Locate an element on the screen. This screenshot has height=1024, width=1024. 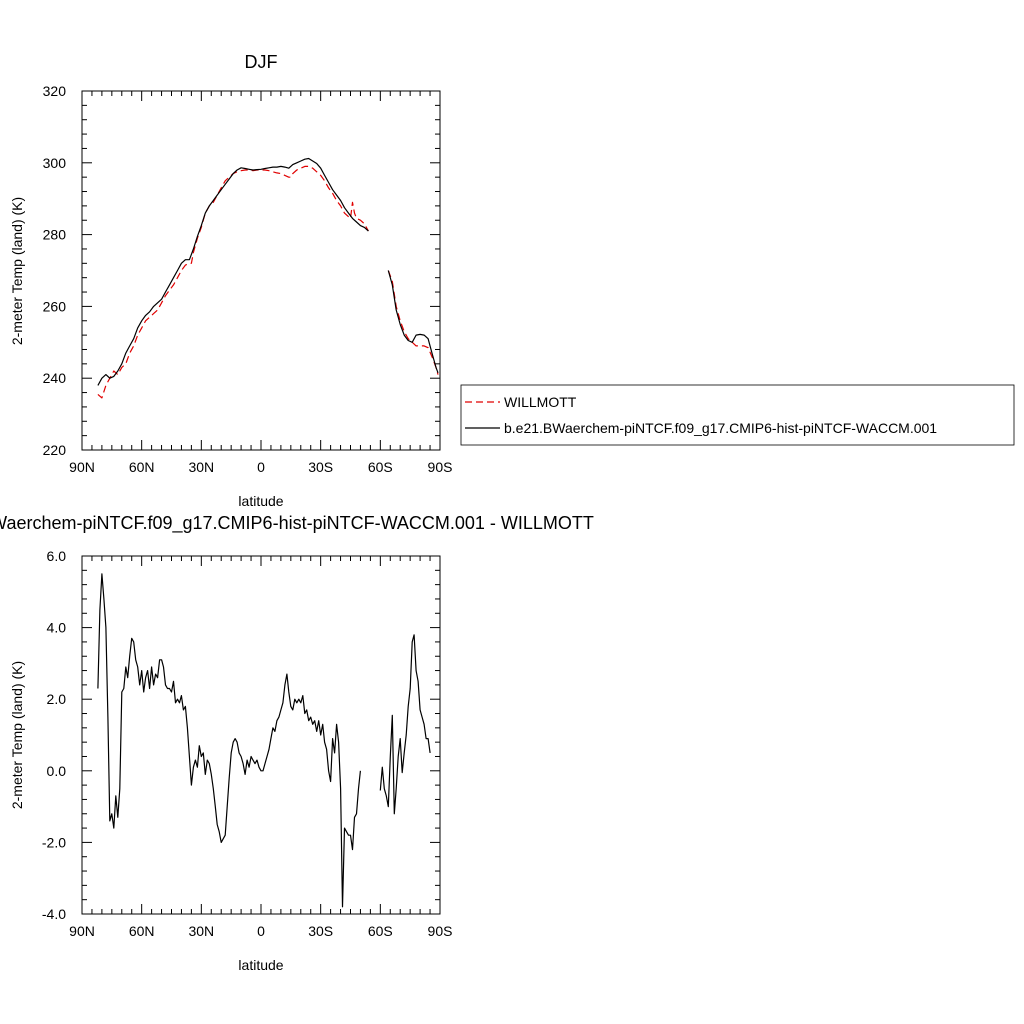
bottom-panel-frame is located at coordinates (261, 735).